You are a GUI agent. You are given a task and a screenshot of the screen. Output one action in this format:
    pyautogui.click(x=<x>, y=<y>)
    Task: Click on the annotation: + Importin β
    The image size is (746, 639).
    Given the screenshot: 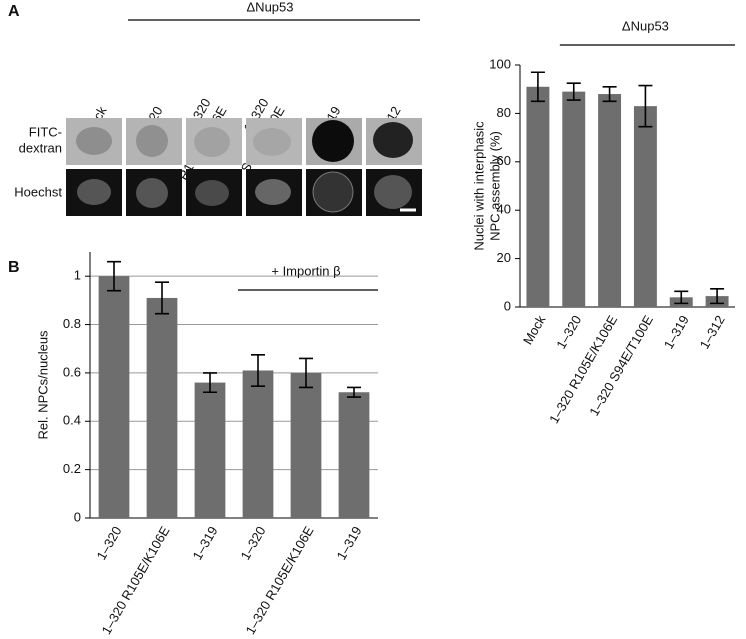 What is the action you would take?
    pyautogui.click(x=305, y=270)
    